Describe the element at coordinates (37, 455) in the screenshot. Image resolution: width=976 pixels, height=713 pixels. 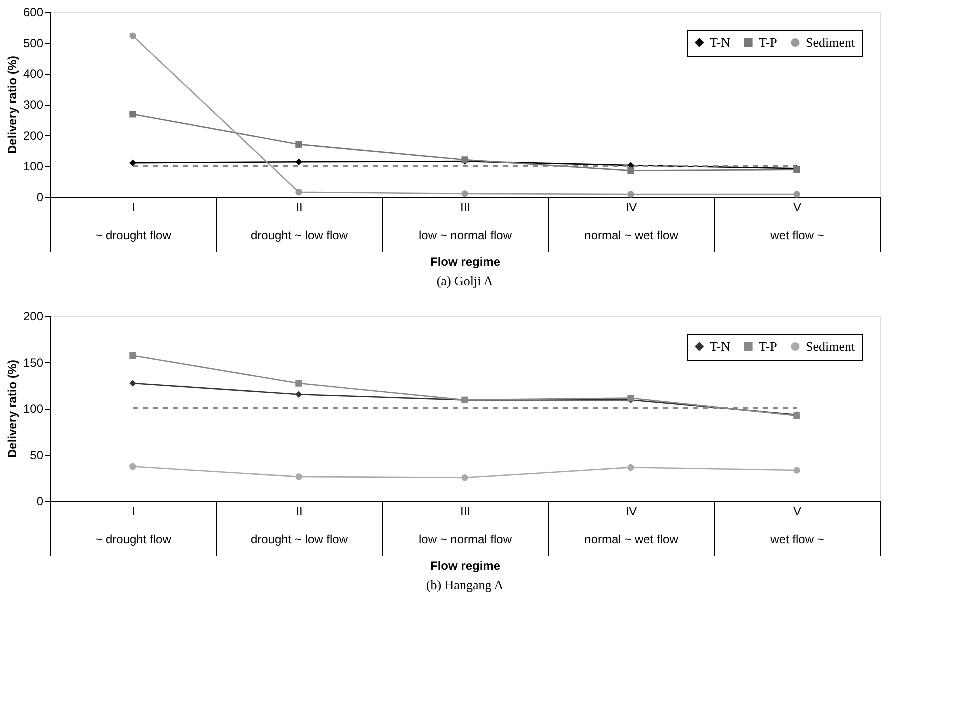
I see `y-tick-label: 50` at that location.